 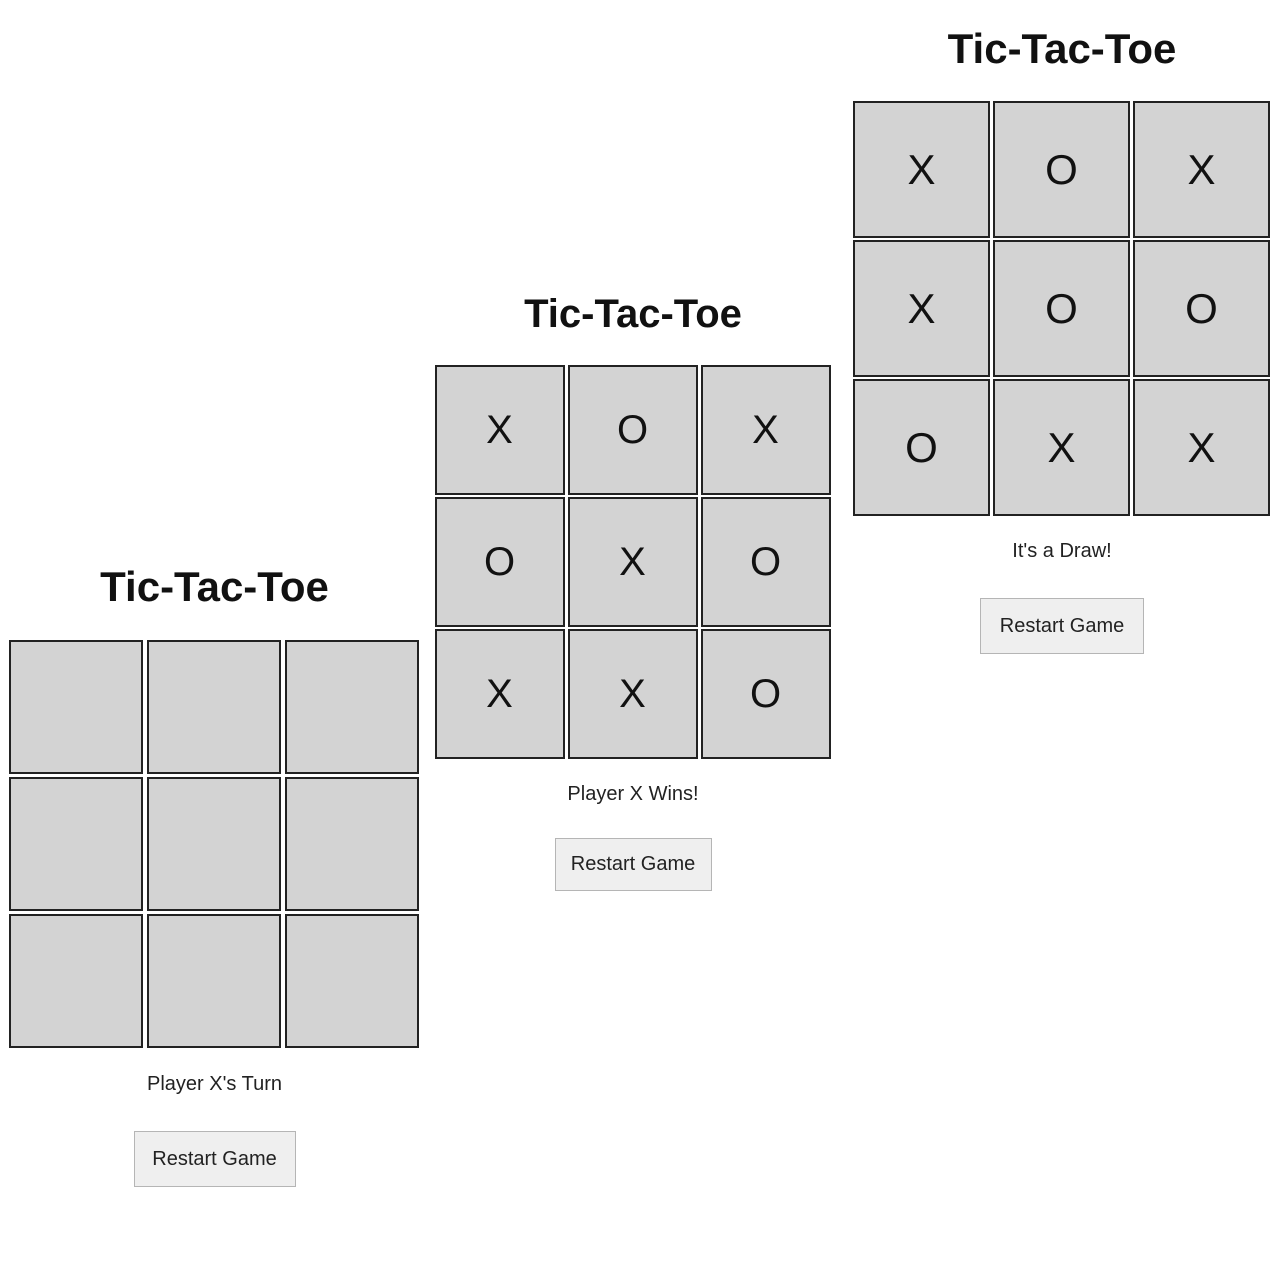 What do you see at coordinates (1062, 551) in the screenshot?
I see `game-status: It's a Draw!` at bounding box center [1062, 551].